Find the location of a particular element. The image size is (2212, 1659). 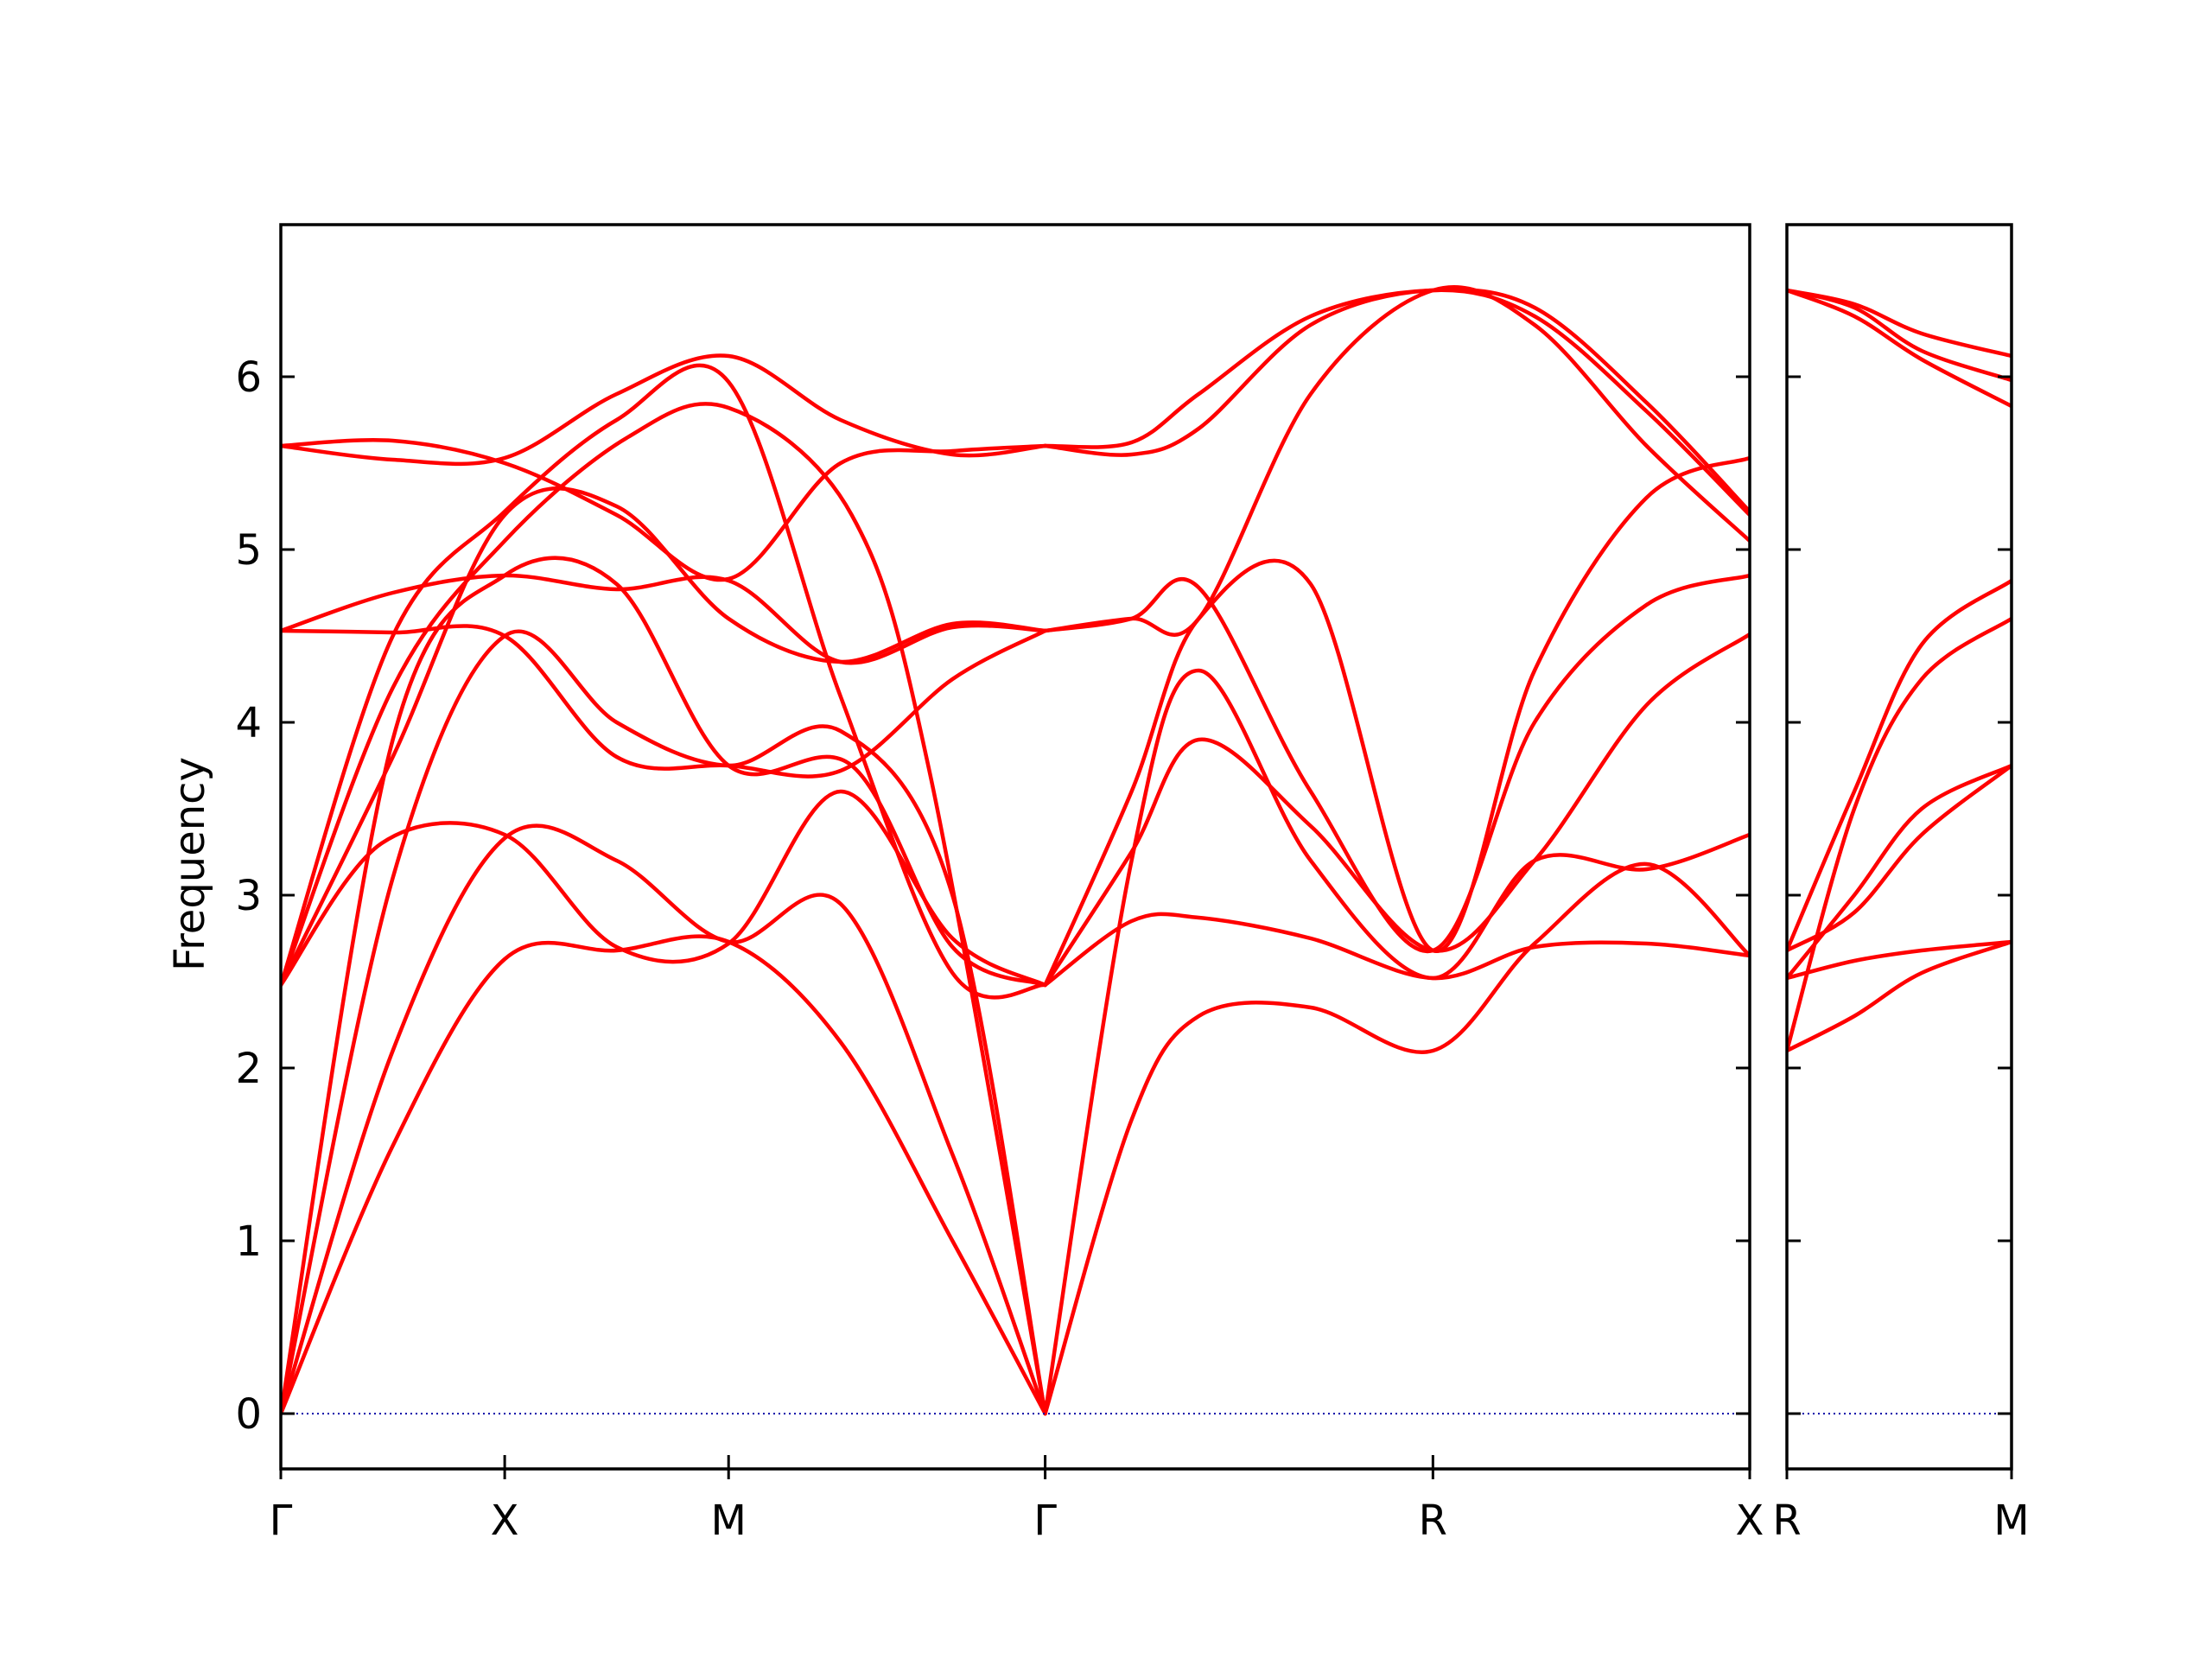

y-tick-label: 1 is located at coordinates (248, 1241).